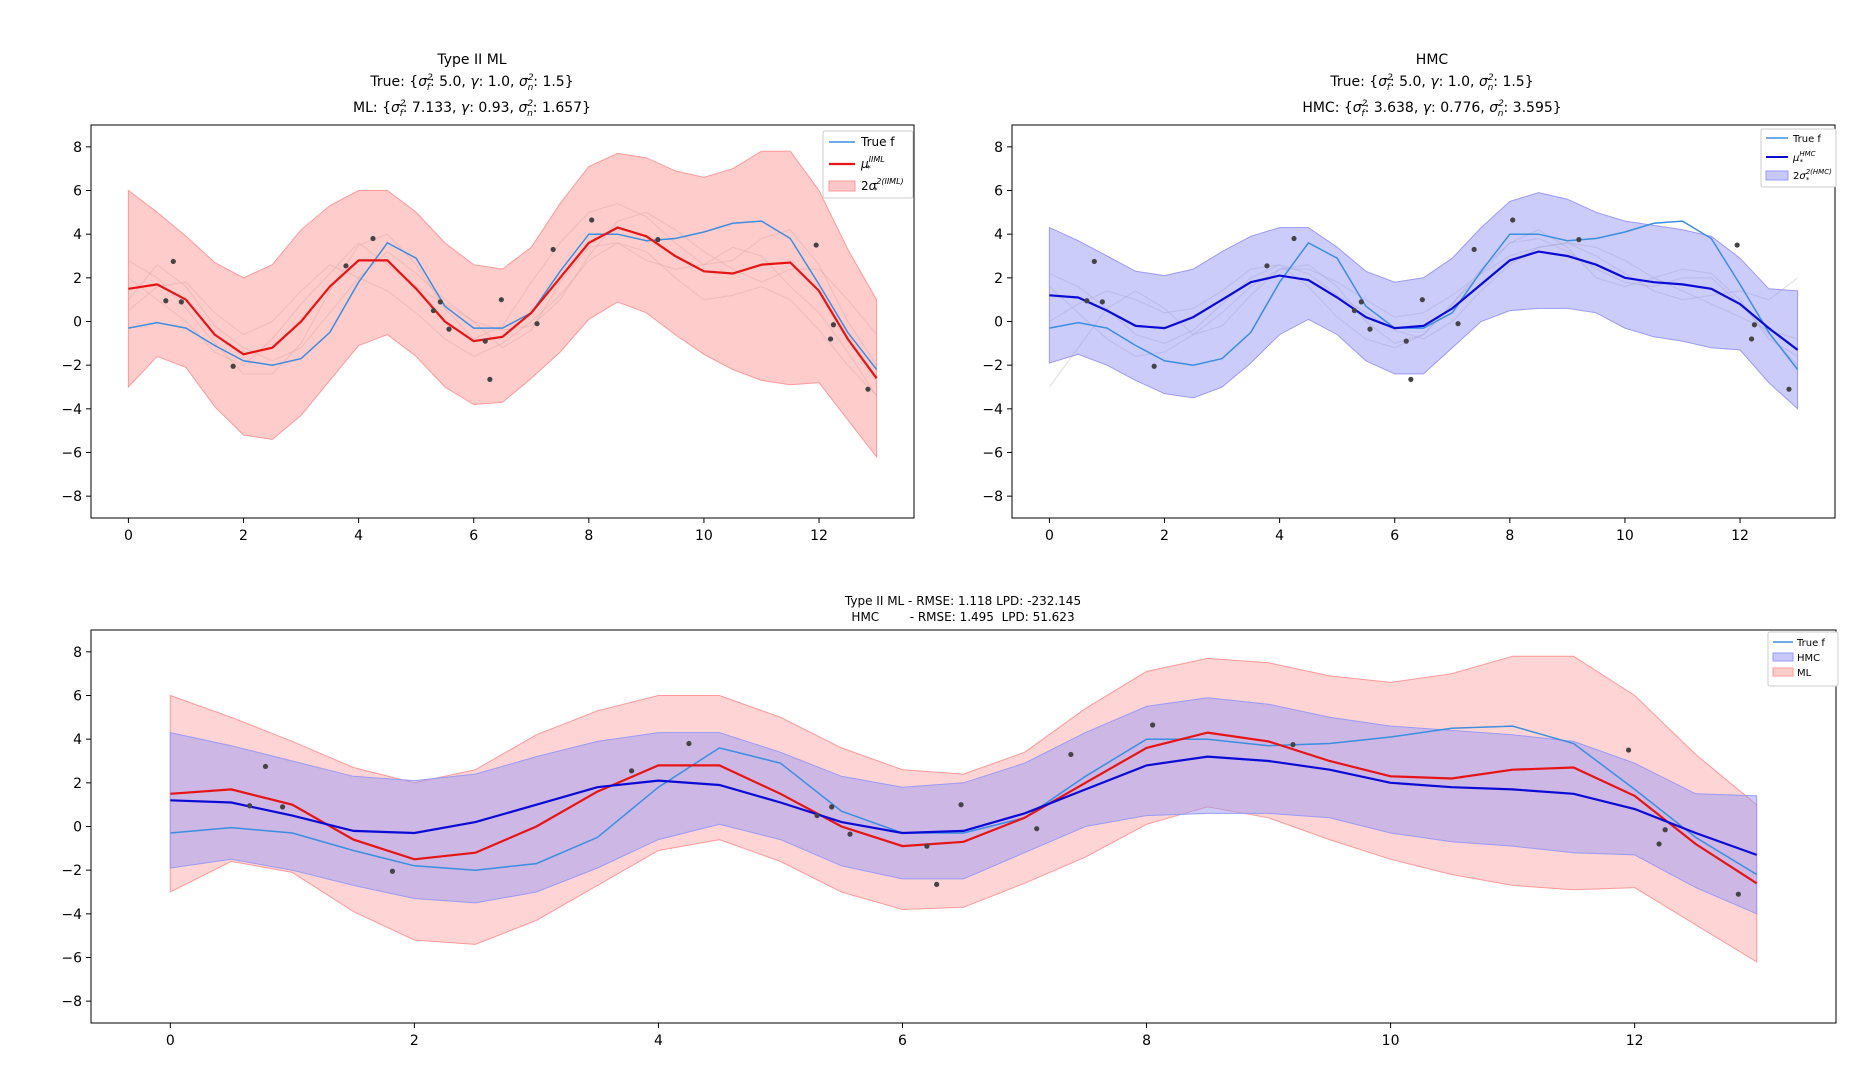 The image size is (1853, 1075). What do you see at coordinates (1394, 536) in the screenshot?
I see `hmc-xtick-label-6: 6` at bounding box center [1394, 536].